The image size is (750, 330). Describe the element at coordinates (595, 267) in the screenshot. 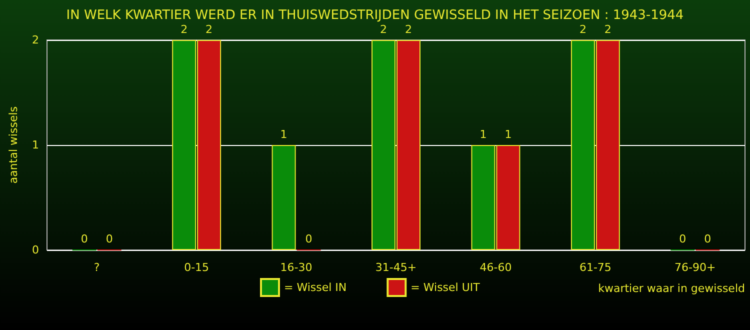

I see `x-tick-label: 61-75` at that location.